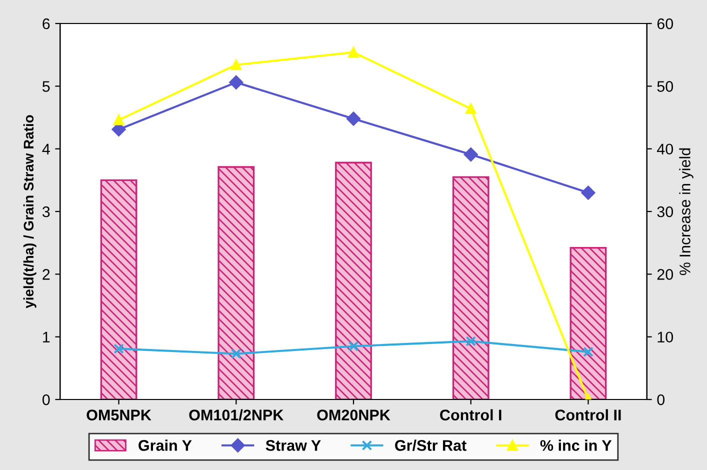 The height and width of the screenshot is (470, 707). I want to click on legend-label: Grain Y, so click(165, 445).